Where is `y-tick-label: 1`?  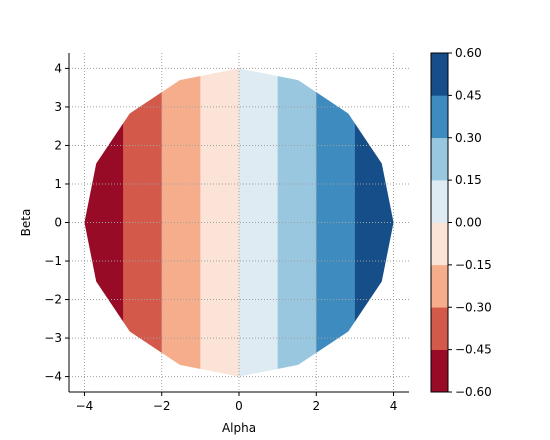
y-tick-label: 1 is located at coordinates (58, 184).